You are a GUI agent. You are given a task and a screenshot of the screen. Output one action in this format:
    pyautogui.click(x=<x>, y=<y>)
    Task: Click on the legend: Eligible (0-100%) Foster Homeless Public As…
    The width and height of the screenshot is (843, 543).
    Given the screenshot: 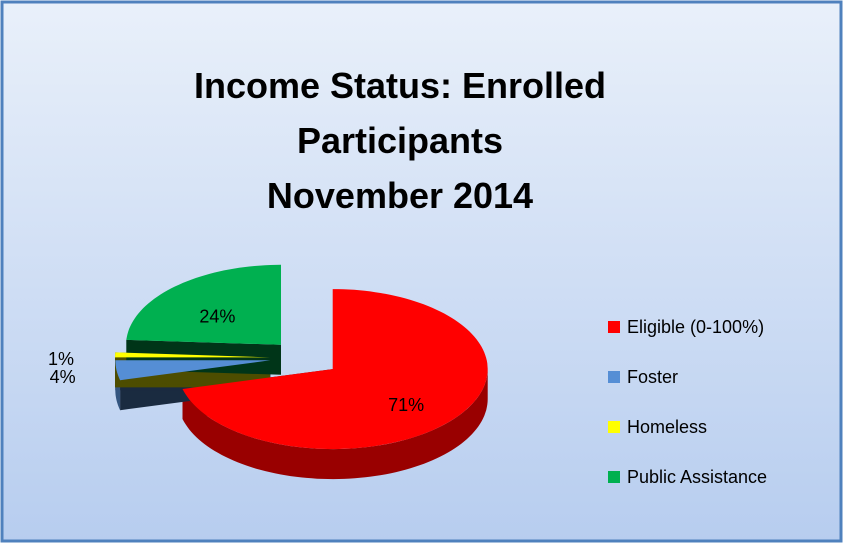 What is the action you would take?
    pyautogui.click(x=687, y=402)
    